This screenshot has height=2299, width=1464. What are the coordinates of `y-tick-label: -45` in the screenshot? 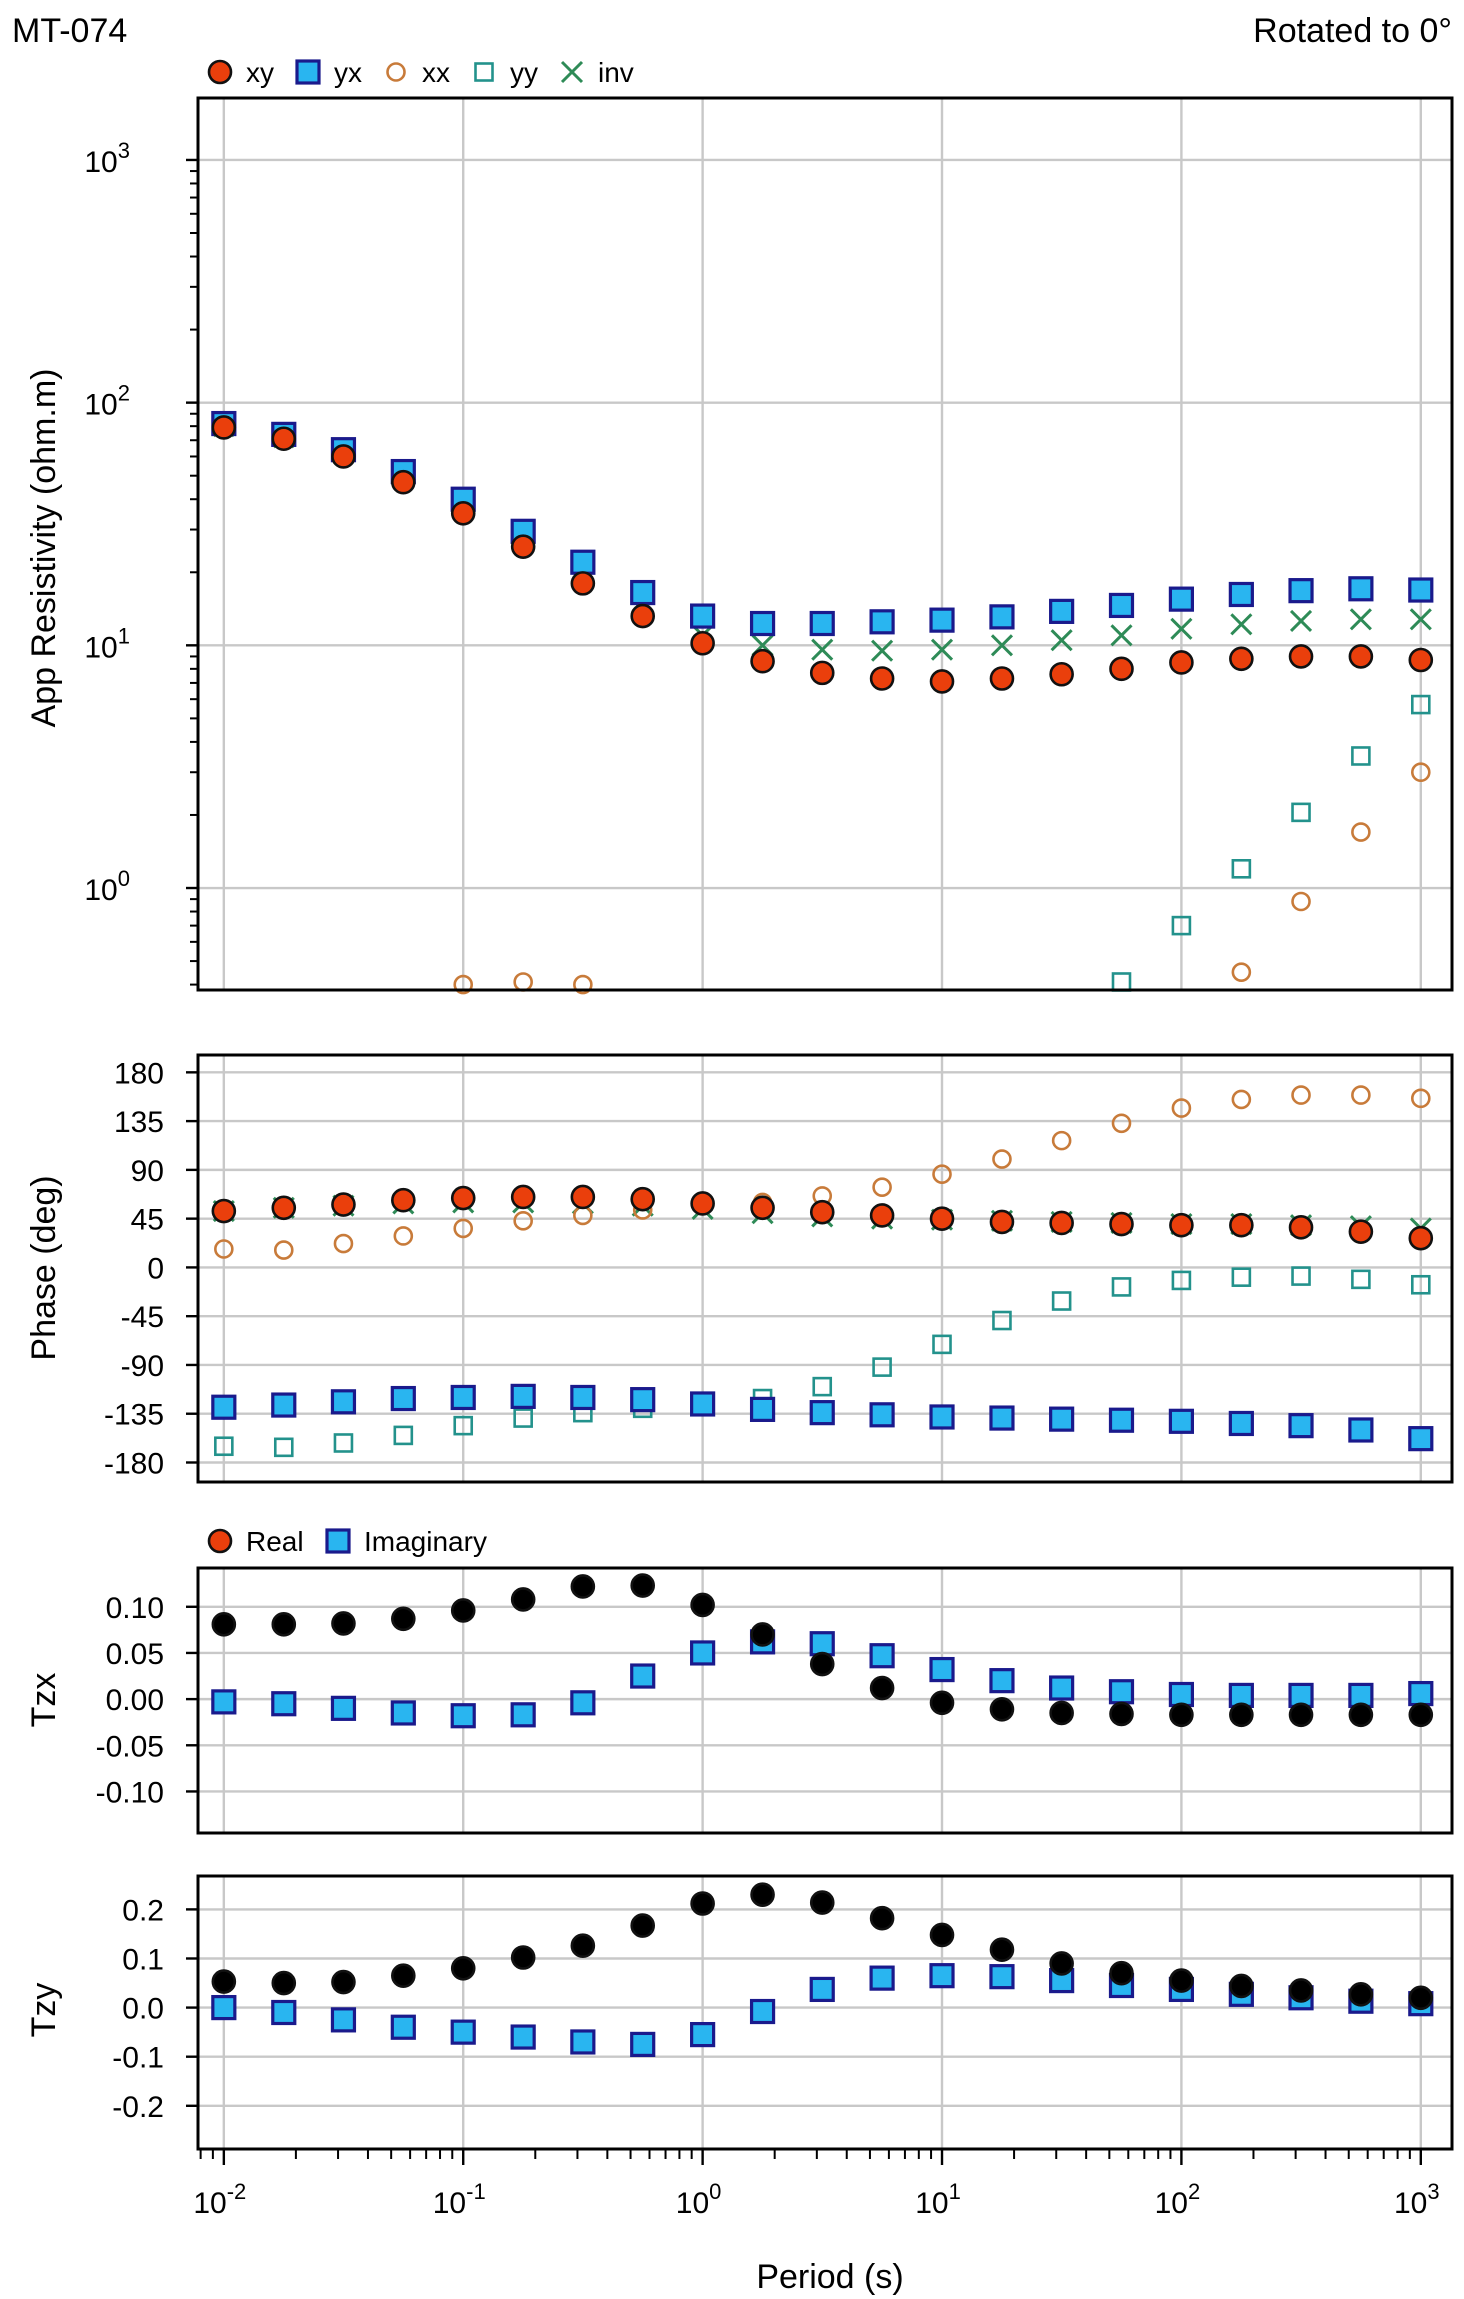 It's located at (142, 1317).